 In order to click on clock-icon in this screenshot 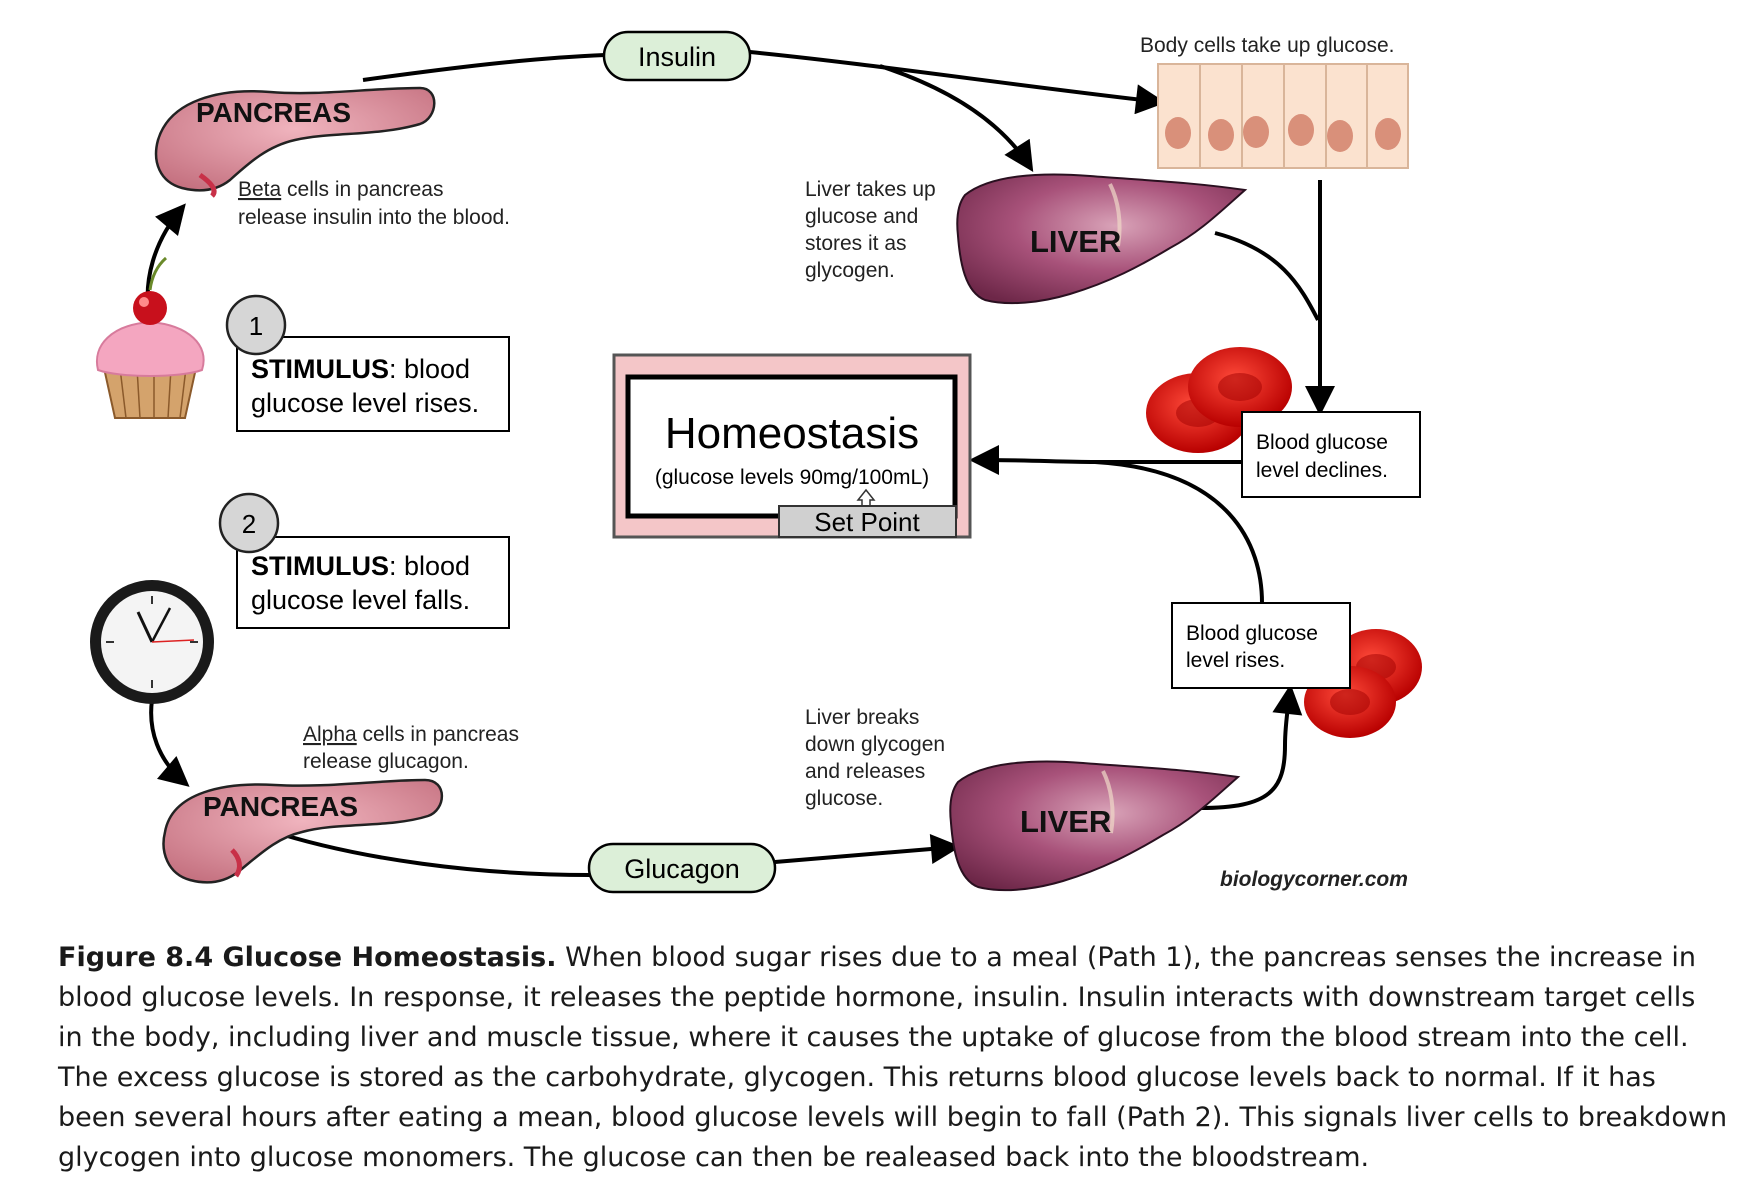, I will do `click(152, 642)`.